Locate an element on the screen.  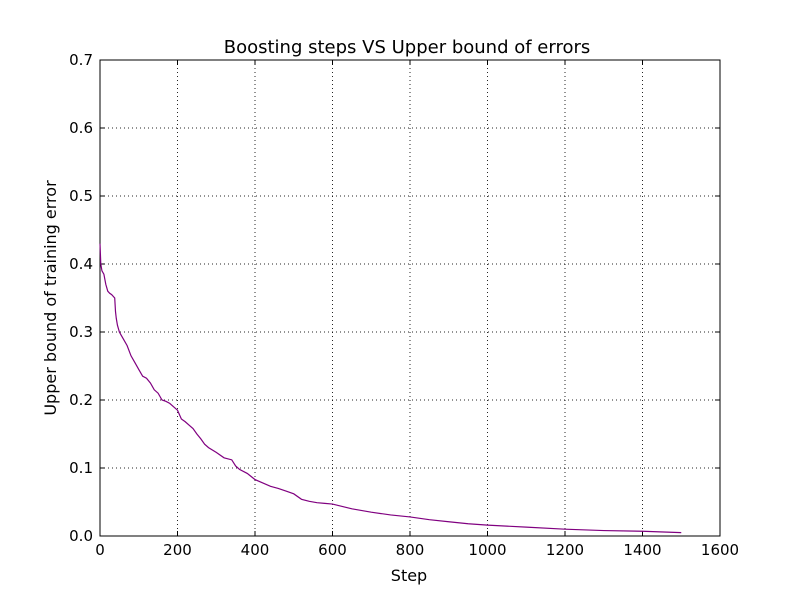
y-tick-label: 0.5 is located at coordinates (81, 196).